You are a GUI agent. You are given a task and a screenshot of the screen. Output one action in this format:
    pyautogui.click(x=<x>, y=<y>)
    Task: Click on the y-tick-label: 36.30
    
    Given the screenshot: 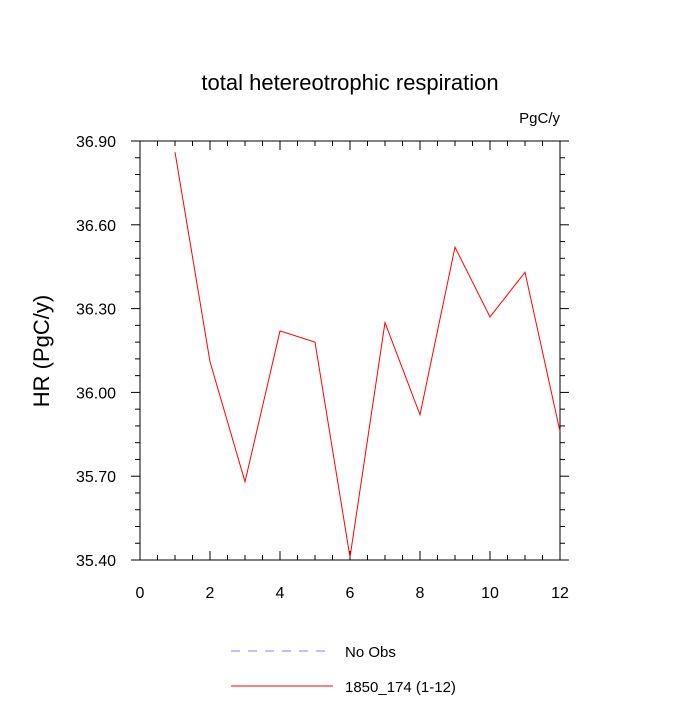 What is the action you would take?
    pyautogui.click(x=96, y=310)
    